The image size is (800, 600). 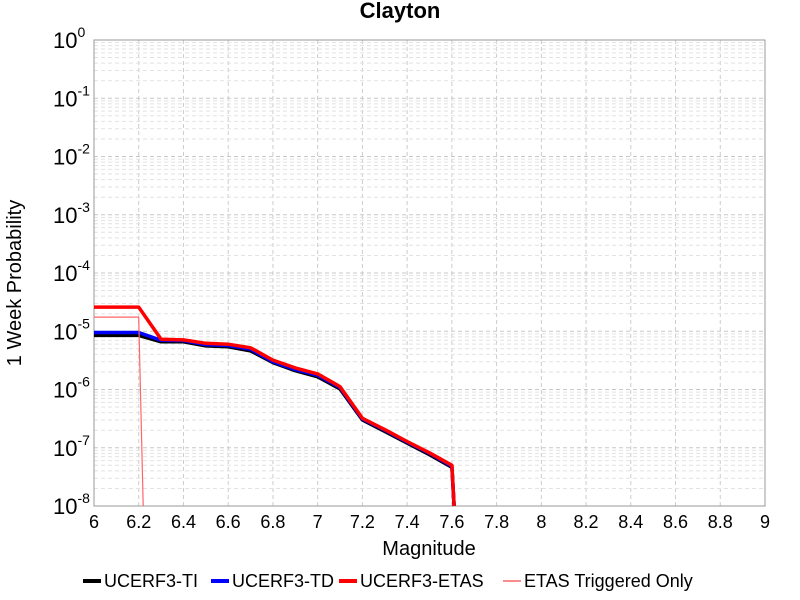 What do you see at coordinates (675, 522) in the screenshot?
I see `x-tick-label: 8.6` at bounding box center [675, 522].